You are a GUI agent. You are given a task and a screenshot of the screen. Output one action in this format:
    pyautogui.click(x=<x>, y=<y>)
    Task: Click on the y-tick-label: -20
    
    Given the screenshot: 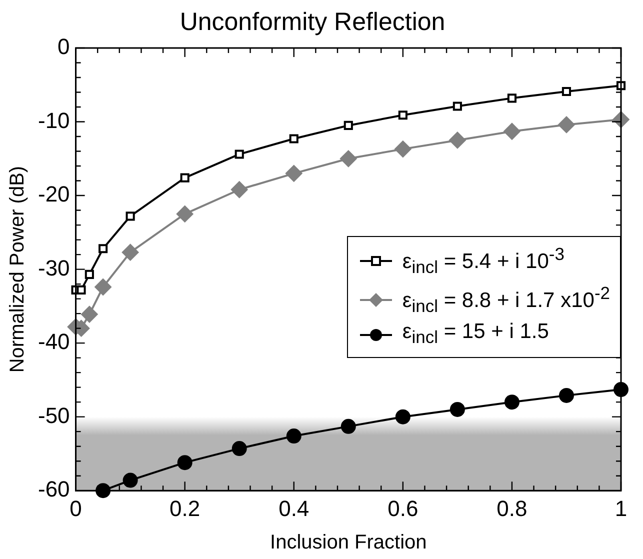 What is the action you would take?
    pyautogui.click(x=54, y=194)
    